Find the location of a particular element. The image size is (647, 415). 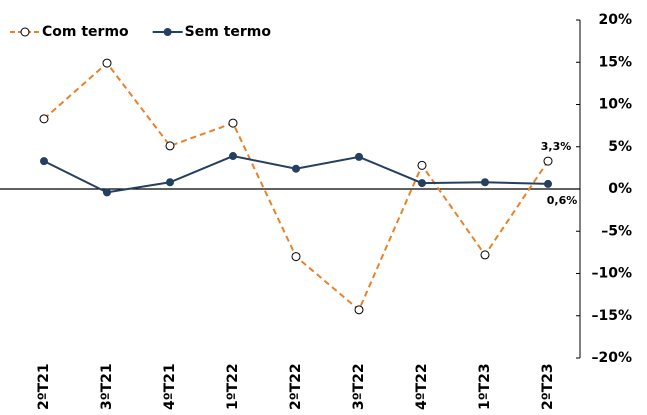

y-tick-label: 15% is located at coordinates (615, 62).